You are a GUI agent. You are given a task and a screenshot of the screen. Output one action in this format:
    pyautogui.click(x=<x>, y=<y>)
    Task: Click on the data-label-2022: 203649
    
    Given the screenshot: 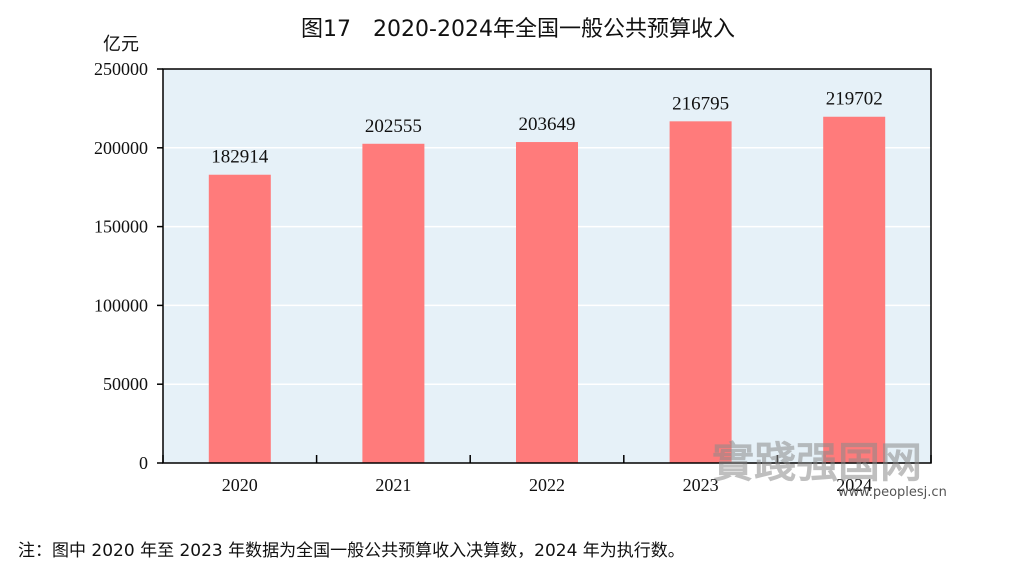 What is the action you would take?
    pyautogui.click(x=547, y=124)
    